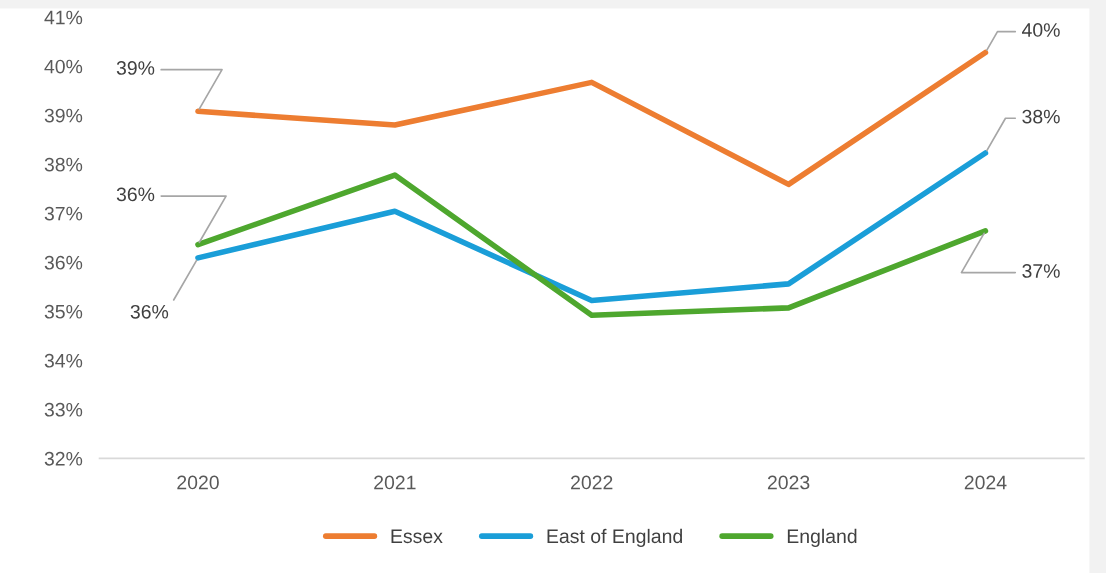  Describe the element at coordinates (1041, 116) in the screenshot. I see `data-label: 38%` at that location.